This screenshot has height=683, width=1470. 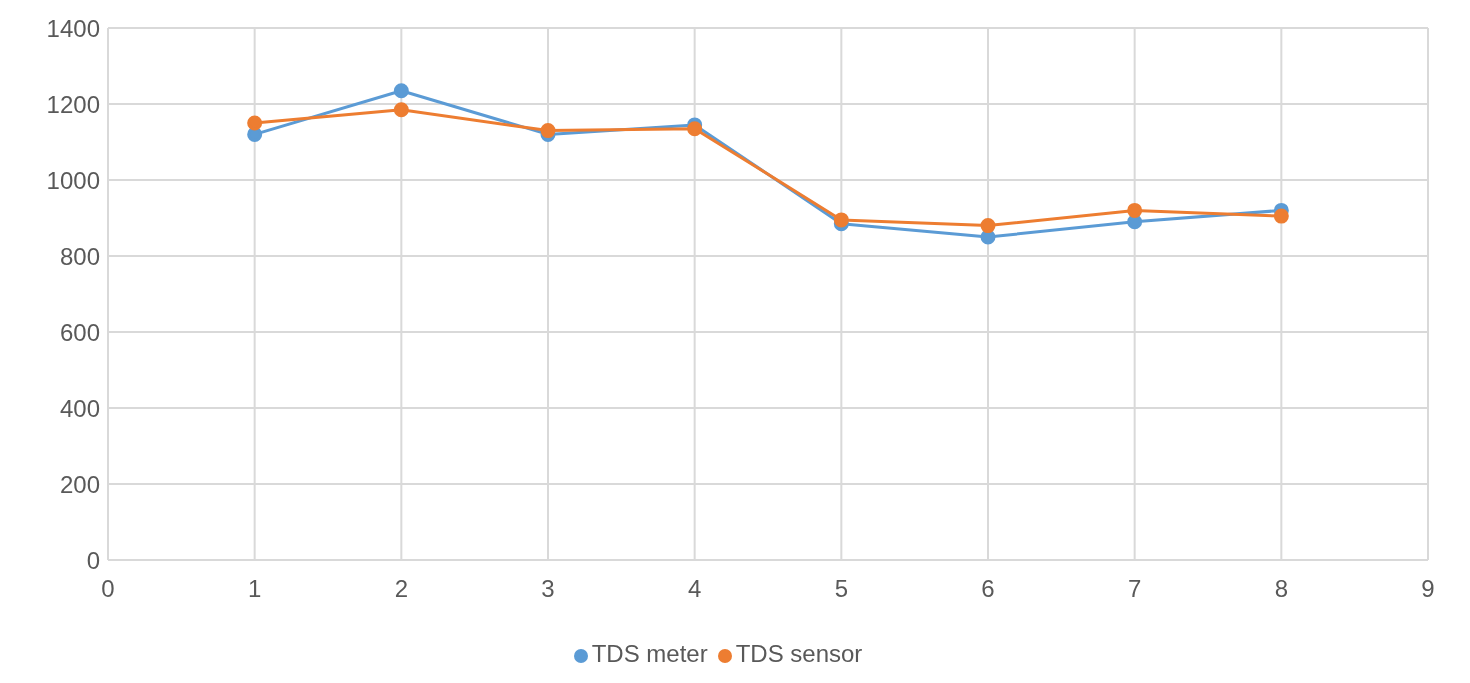 What do you see at coordinates (79, 256) in the screenshot?
I see `y-tick-label: 800` at bounding box center [79, 256].